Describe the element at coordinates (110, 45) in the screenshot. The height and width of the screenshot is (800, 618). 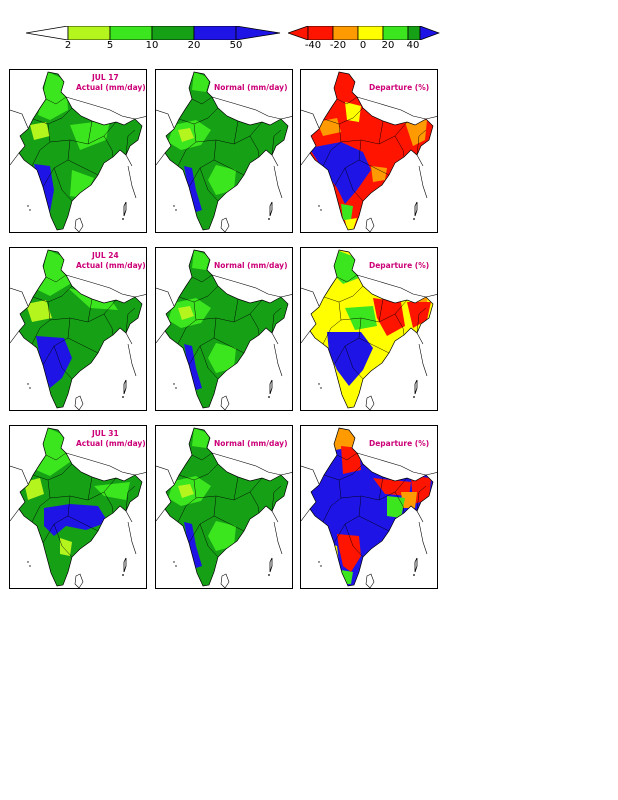
I see `rainfall-tick-5: 5` at that location.